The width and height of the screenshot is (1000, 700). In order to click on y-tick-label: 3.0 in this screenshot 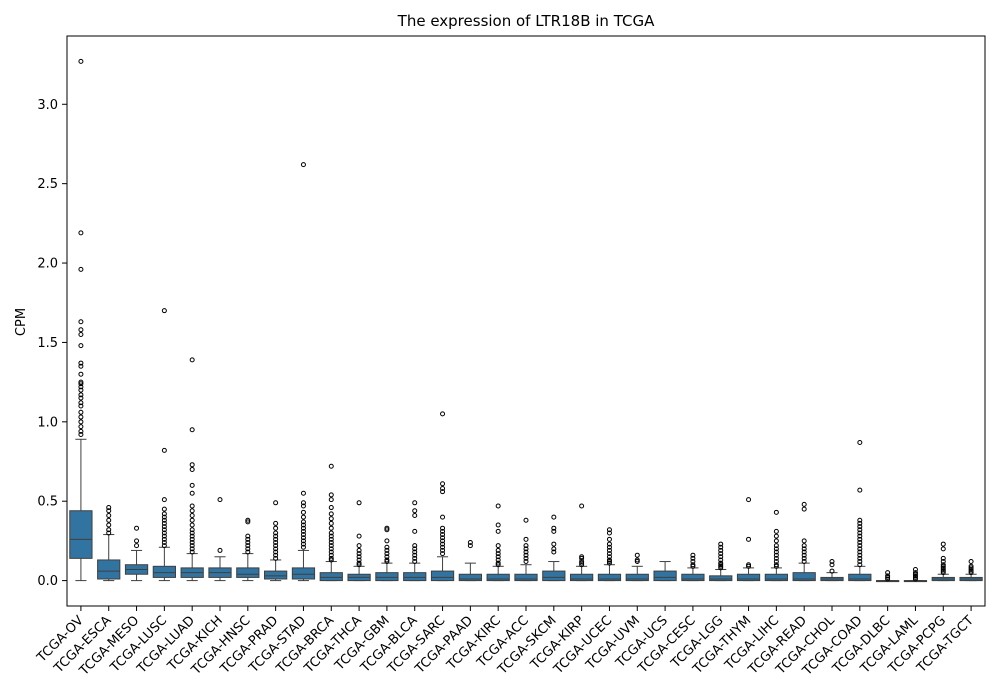, I will do `click(47, 105)`.